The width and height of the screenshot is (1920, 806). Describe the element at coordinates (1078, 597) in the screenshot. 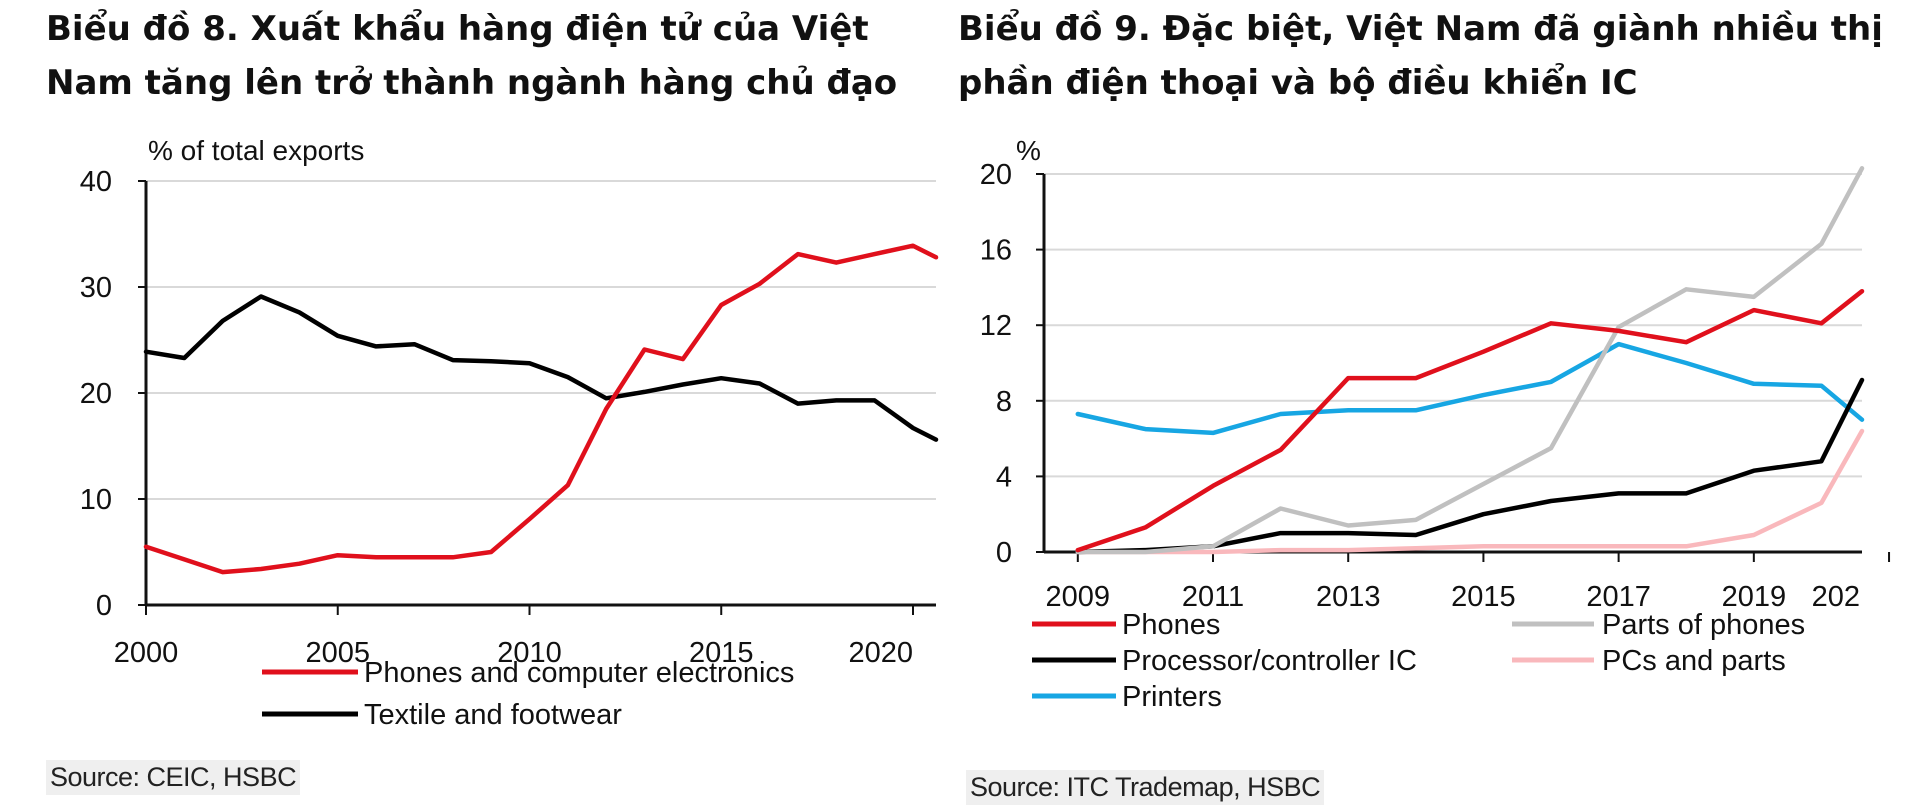

I see `chart9-xtick-label: 2009` at that location.